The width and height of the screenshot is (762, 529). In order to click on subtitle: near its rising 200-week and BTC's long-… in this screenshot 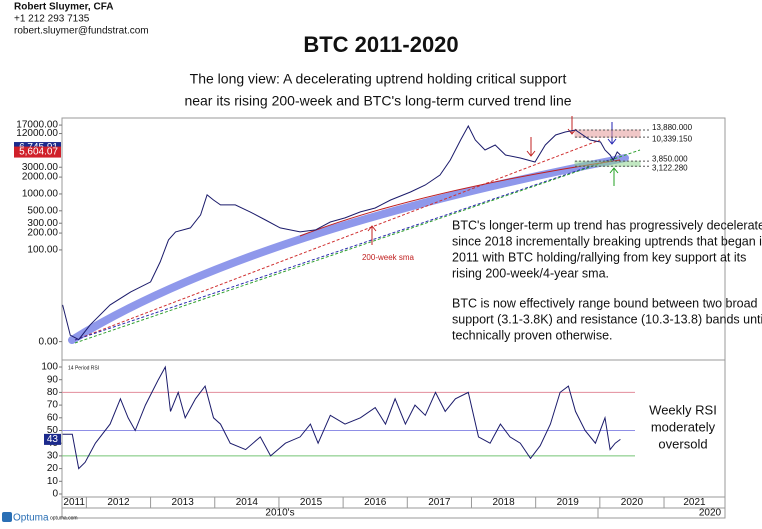, I will do `click(377, 101)`.